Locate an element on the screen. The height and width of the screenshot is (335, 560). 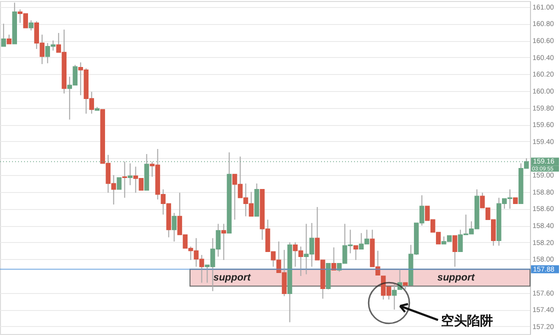
annotation: 空头陷阱 is located at coordinates (467, 321).